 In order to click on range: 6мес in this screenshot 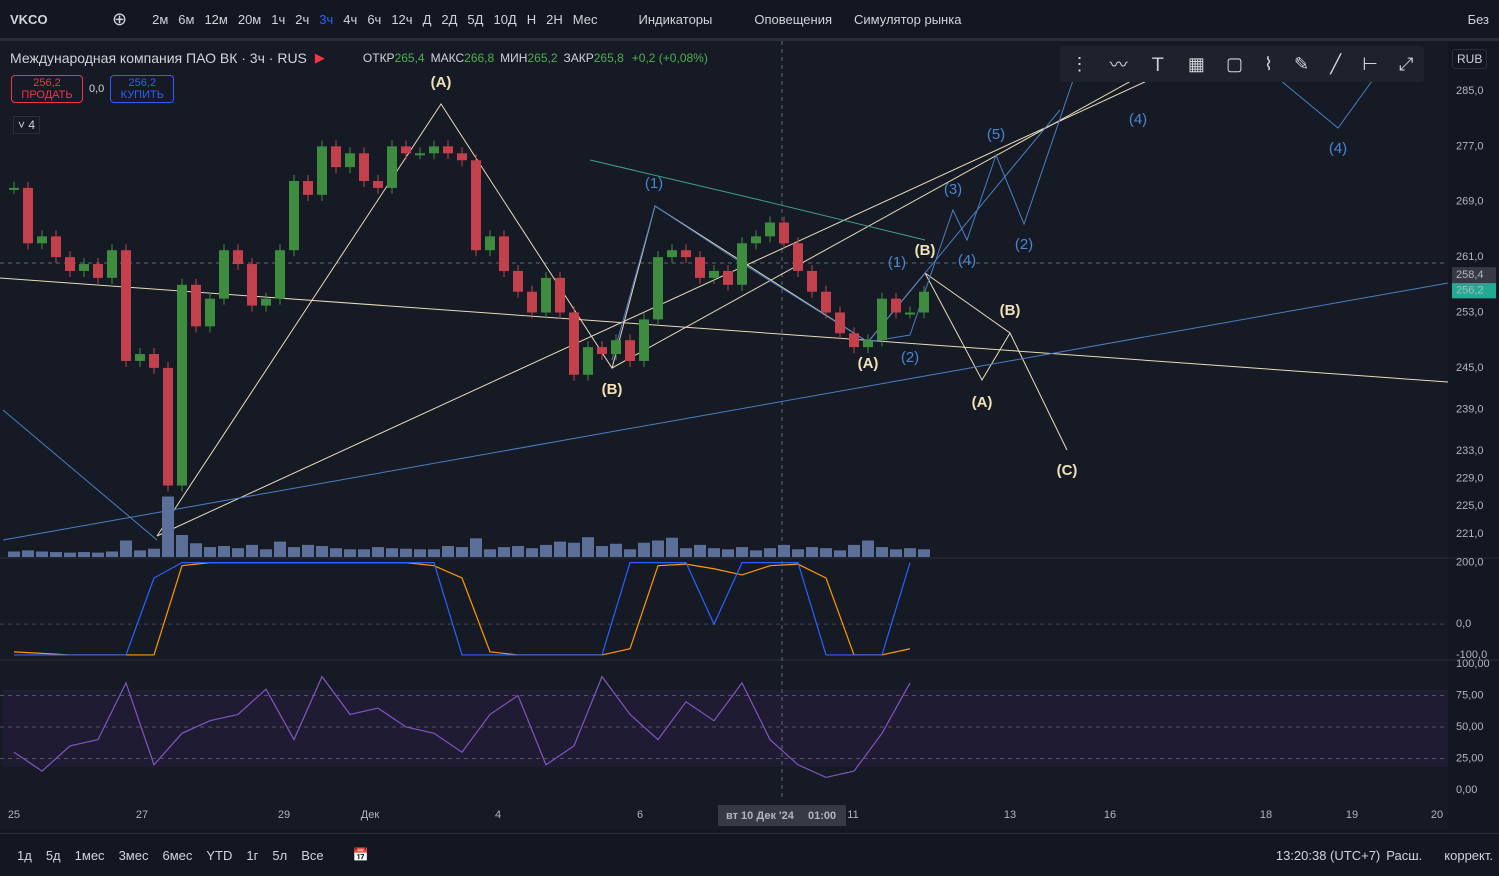, I will do `click(177, 855)`.